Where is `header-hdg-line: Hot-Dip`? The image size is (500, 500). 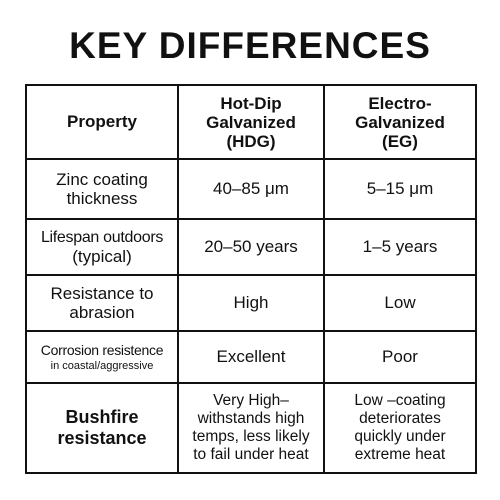
header-hdg-line: Hot-Dip is located at coordinates (251, 103).